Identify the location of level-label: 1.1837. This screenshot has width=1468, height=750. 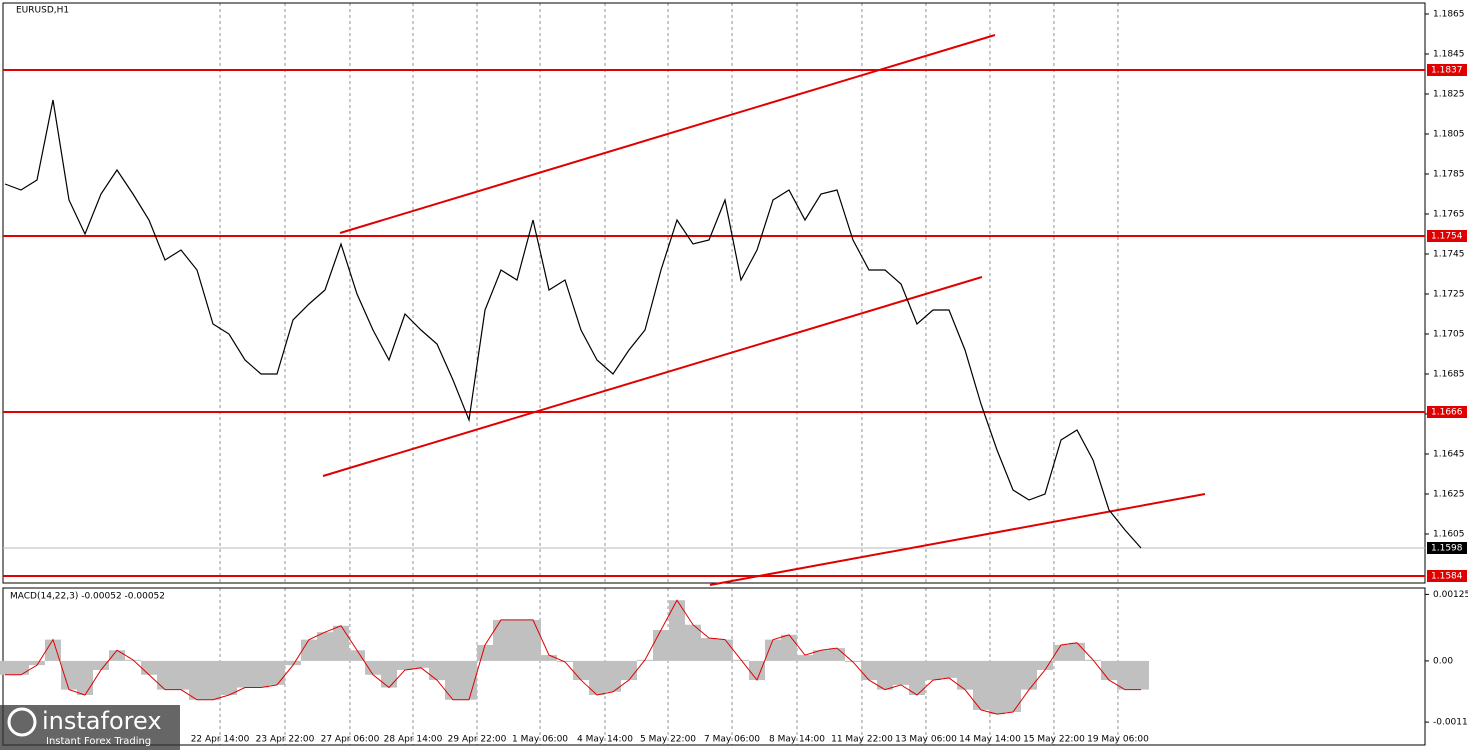
(1447, 71).